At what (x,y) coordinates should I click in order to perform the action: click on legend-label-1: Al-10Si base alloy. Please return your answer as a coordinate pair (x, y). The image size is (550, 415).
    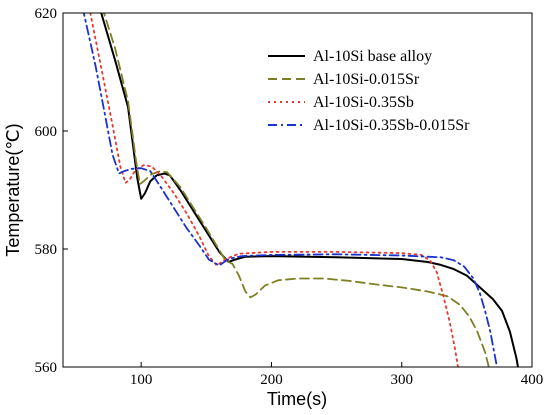
    Looking at the image, I should click on (372, 56).